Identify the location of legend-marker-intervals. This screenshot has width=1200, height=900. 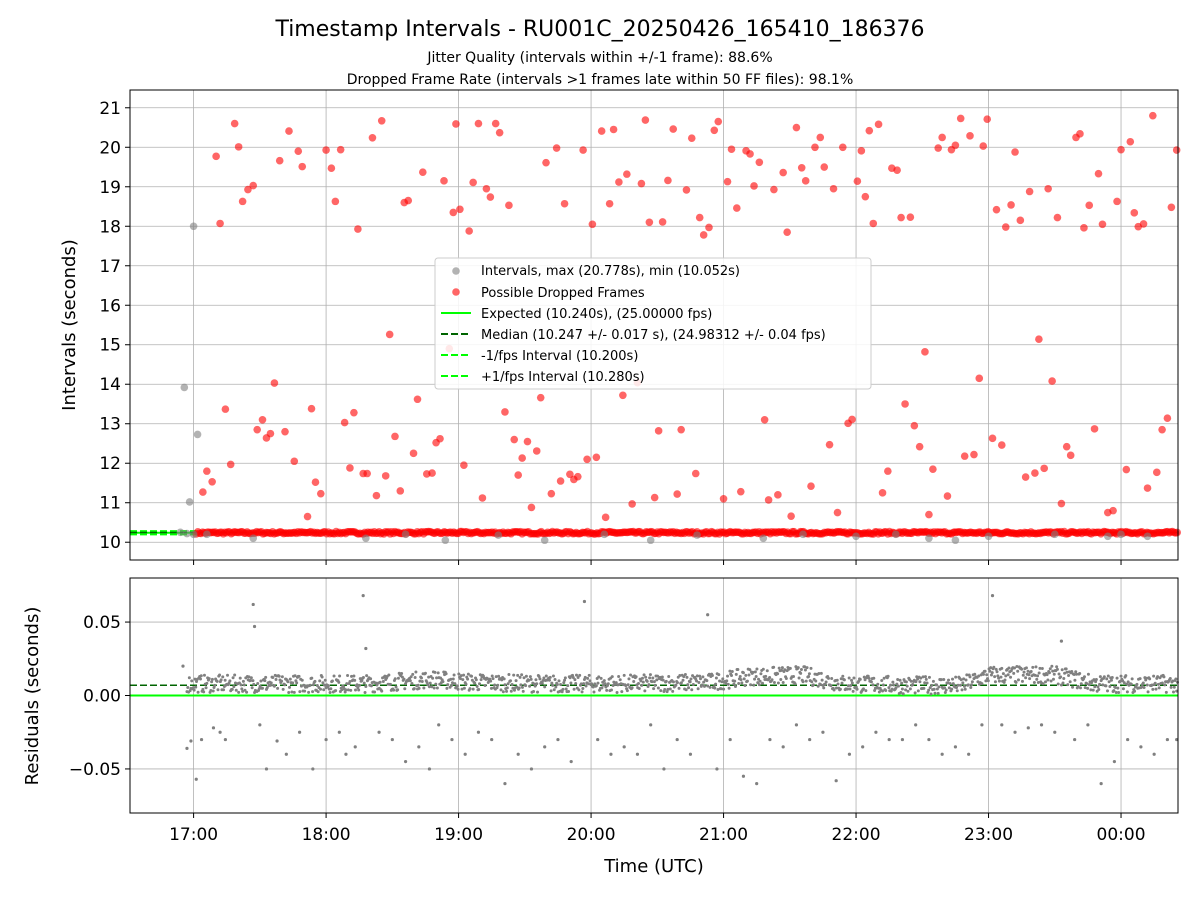
(456, 271).